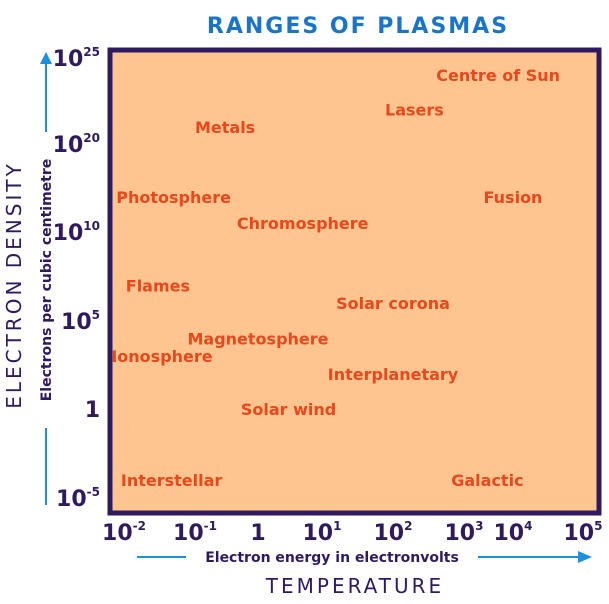  Describe the element at coordinates (288, 409) in the screenshot. I see `plasma-label: Solar wind` at that location.